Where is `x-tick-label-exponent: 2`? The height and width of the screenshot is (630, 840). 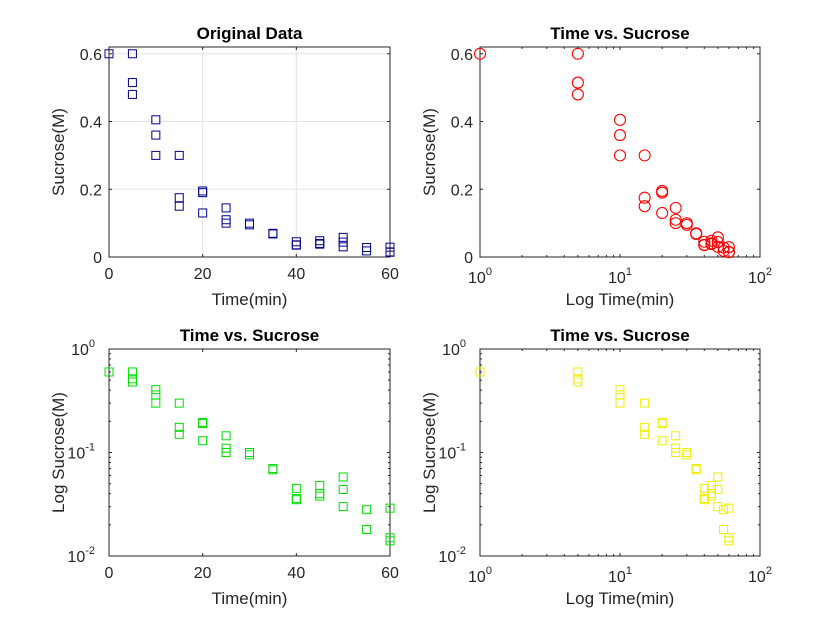 x-tick-label-exponent: 2 is located at coordinates (769, 571).